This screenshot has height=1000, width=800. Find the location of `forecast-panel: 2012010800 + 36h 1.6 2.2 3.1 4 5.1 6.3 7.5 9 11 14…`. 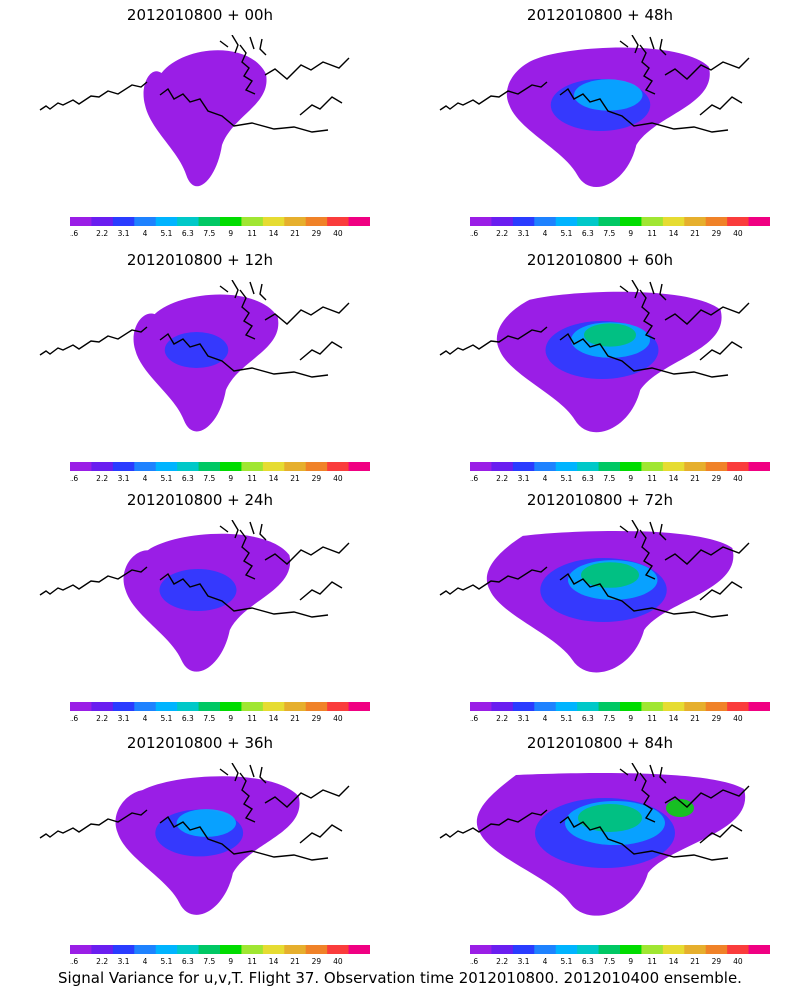

forecast-panel: 2012010800 + 36h 1.6 2.2 3.1 4 5.1 6.3 7.5 9 11 14… is located at coordinates (200, 849).